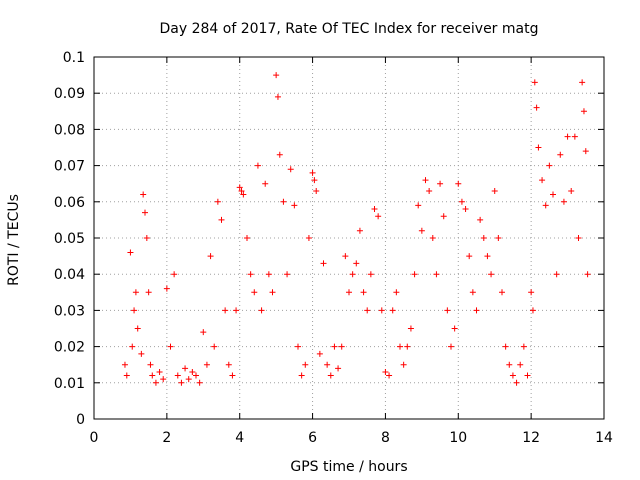 The height and width of the screenshot is (480, 640). I want to click on x-tick-label: 6, so click(312, 438).